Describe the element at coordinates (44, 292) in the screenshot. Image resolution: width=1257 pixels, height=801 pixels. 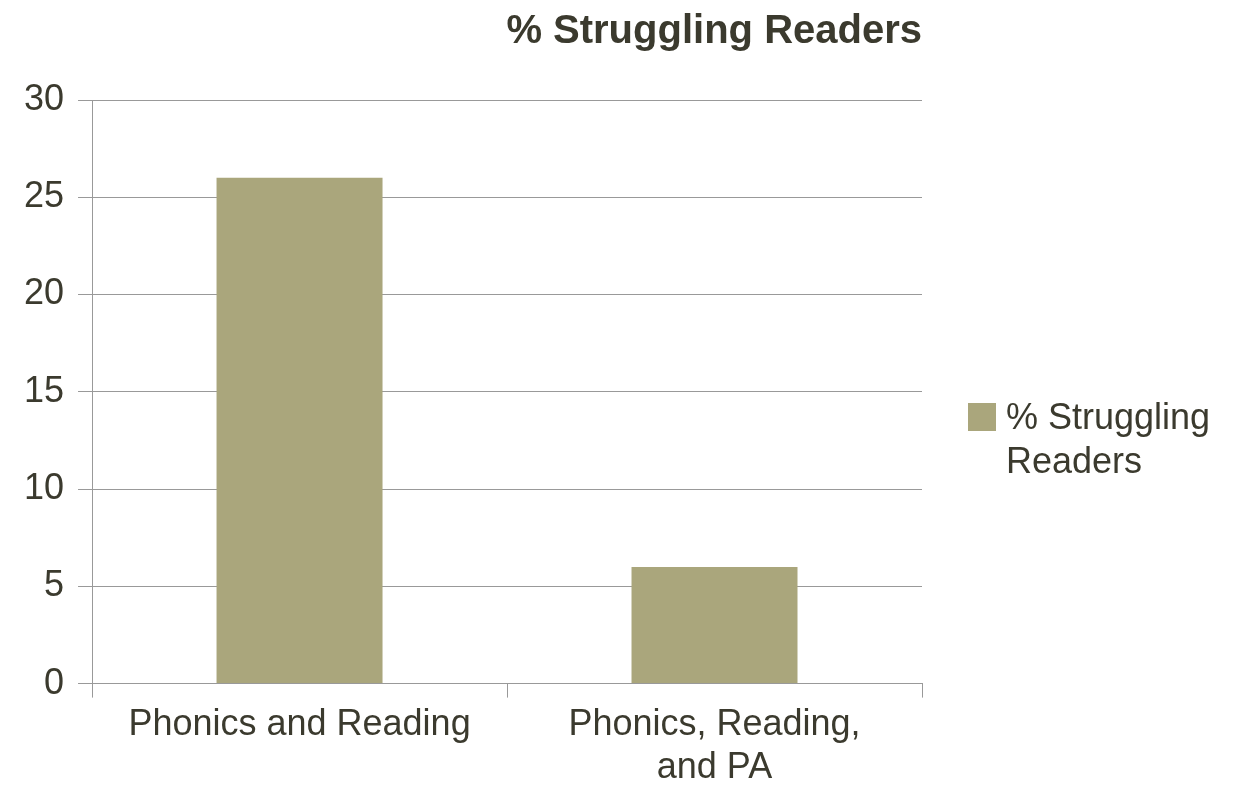
I see `y-tick-label: 20` at that location.